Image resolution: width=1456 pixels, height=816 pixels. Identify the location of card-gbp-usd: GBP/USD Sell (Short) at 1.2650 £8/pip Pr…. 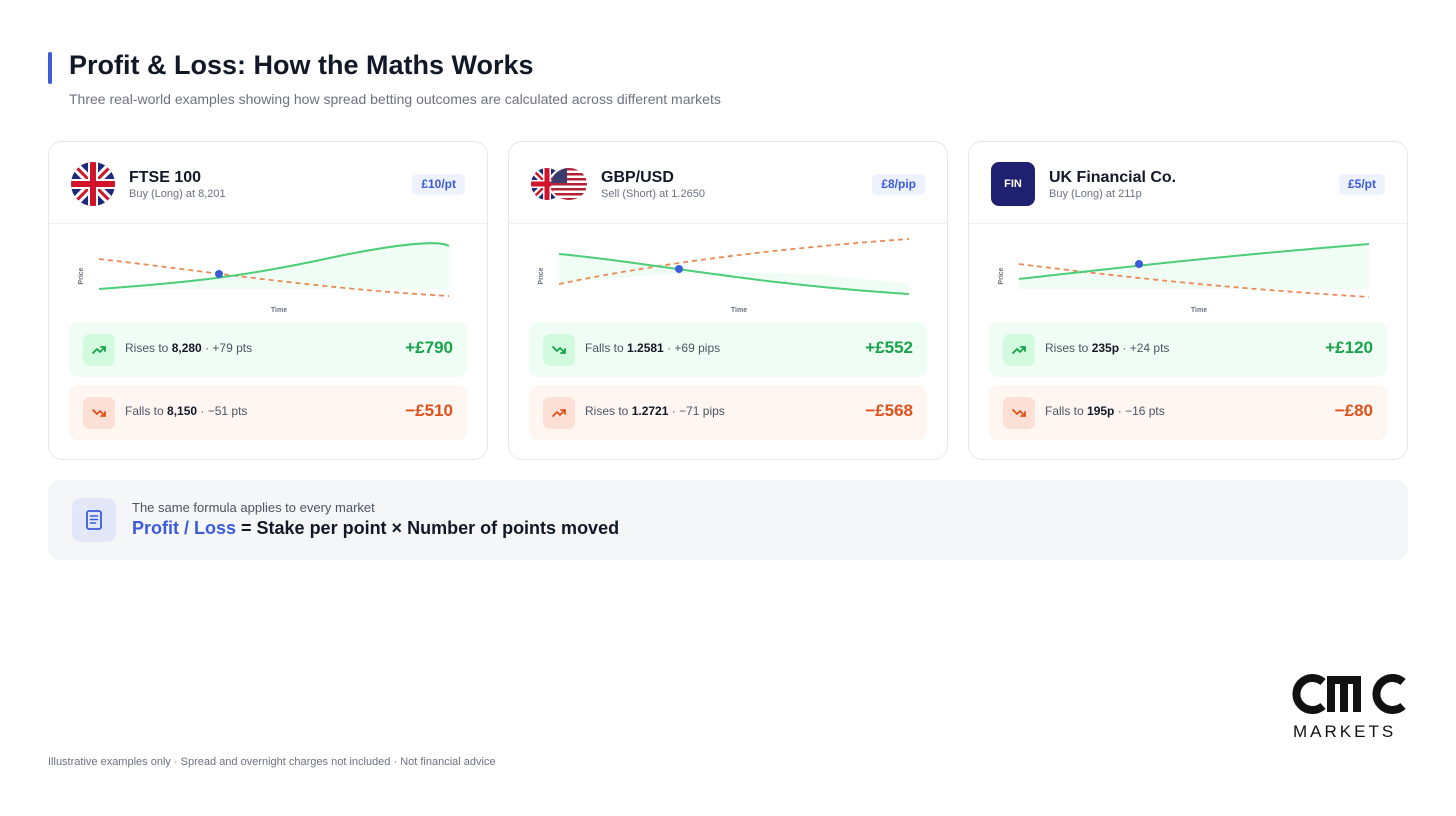
(728, 300).